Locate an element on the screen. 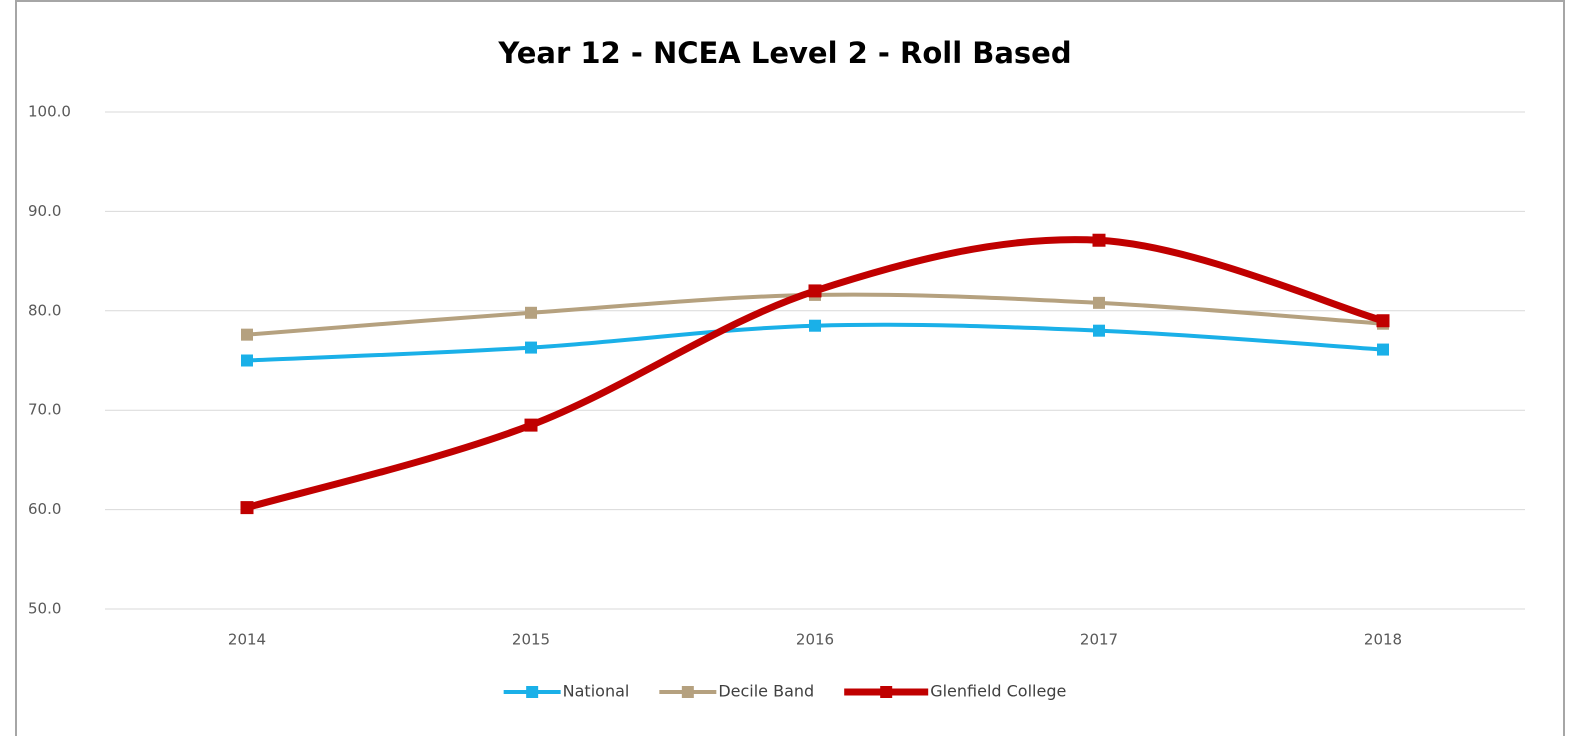 Image resolution: width=1583 pixels, height=736 pixels. legend-label: National is located at coordinates (596, 691).